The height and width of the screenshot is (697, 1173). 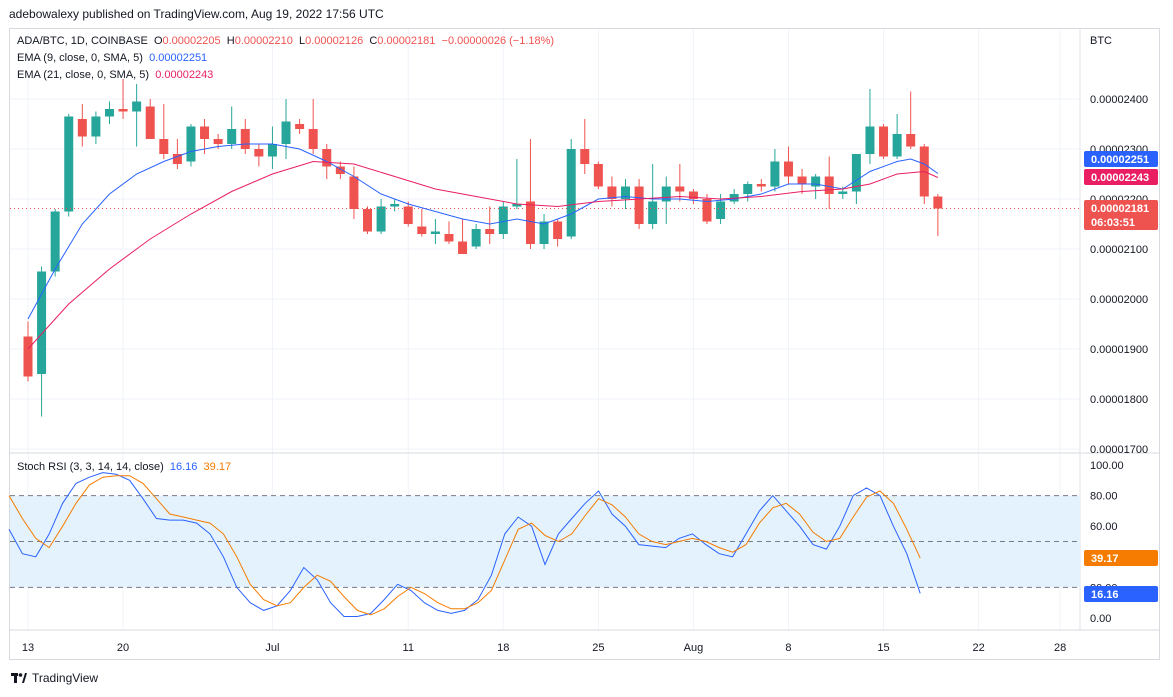 I want to click on ema9-badge-text: 0.00002251, so click(x=1120, y=160).